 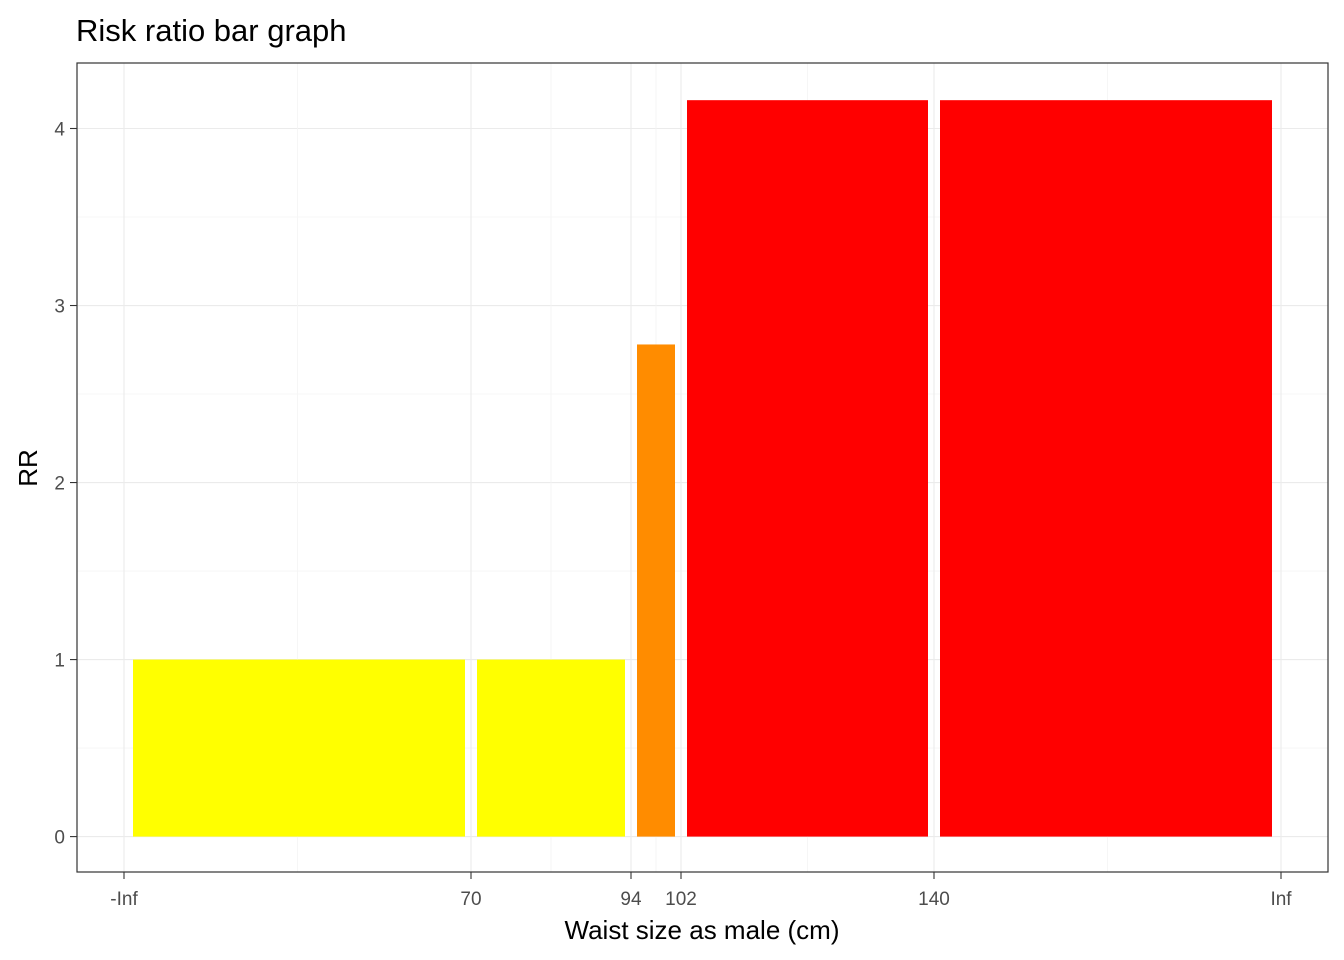 I want to click on x-tick-label: 70, so click(x=470, y=899).